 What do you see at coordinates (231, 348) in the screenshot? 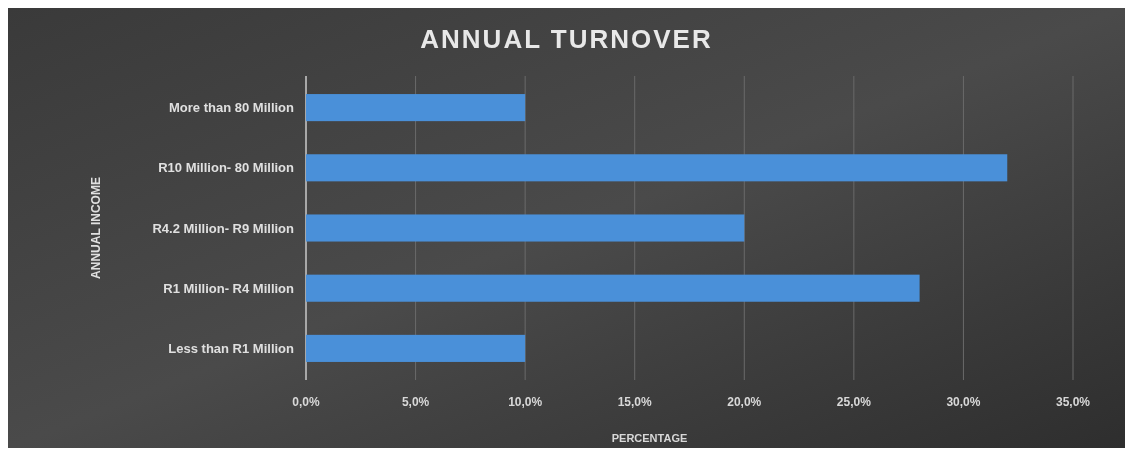
I see `y-tick-label: Less than R1 Million` at bounding box center [231, 348].